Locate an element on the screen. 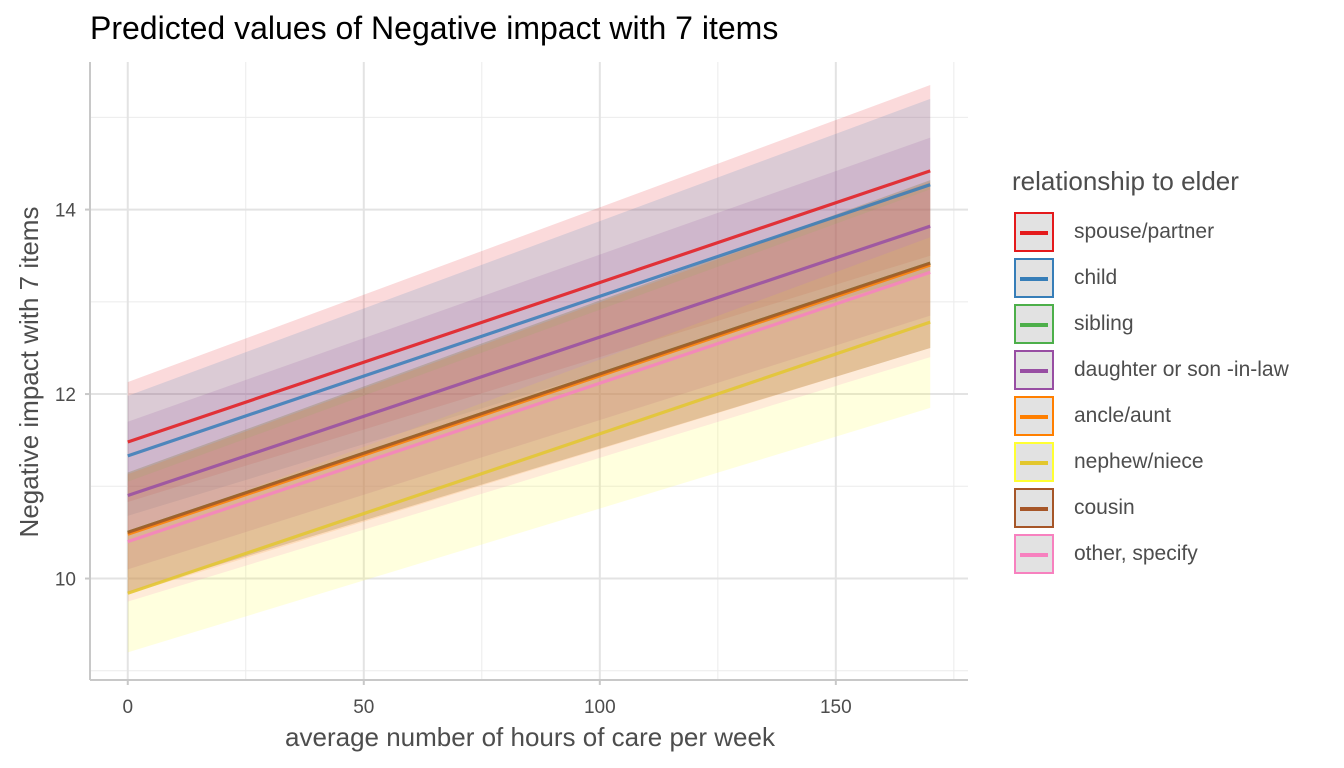 The image size is (1344, 768). legend-item: sibling is located at coordinates (1177, 325).